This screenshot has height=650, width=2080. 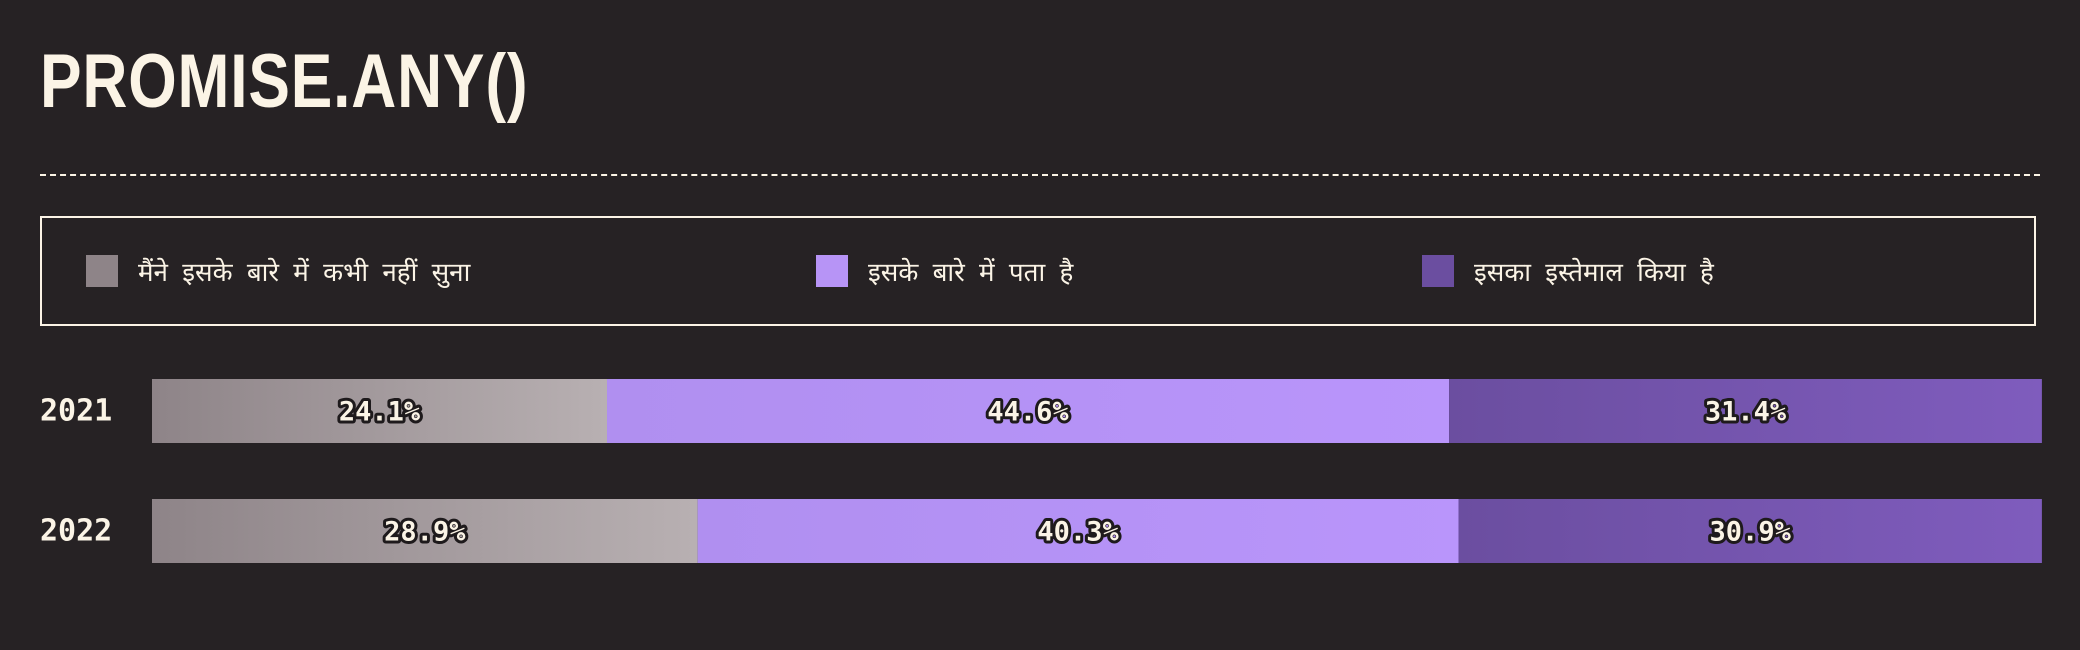 What do you see at coordinates (1594, 273) in the screenshot?
I see `legend-label-used-it: इसका इस्तेमाल किया है` at bounding box center [1594, 273].